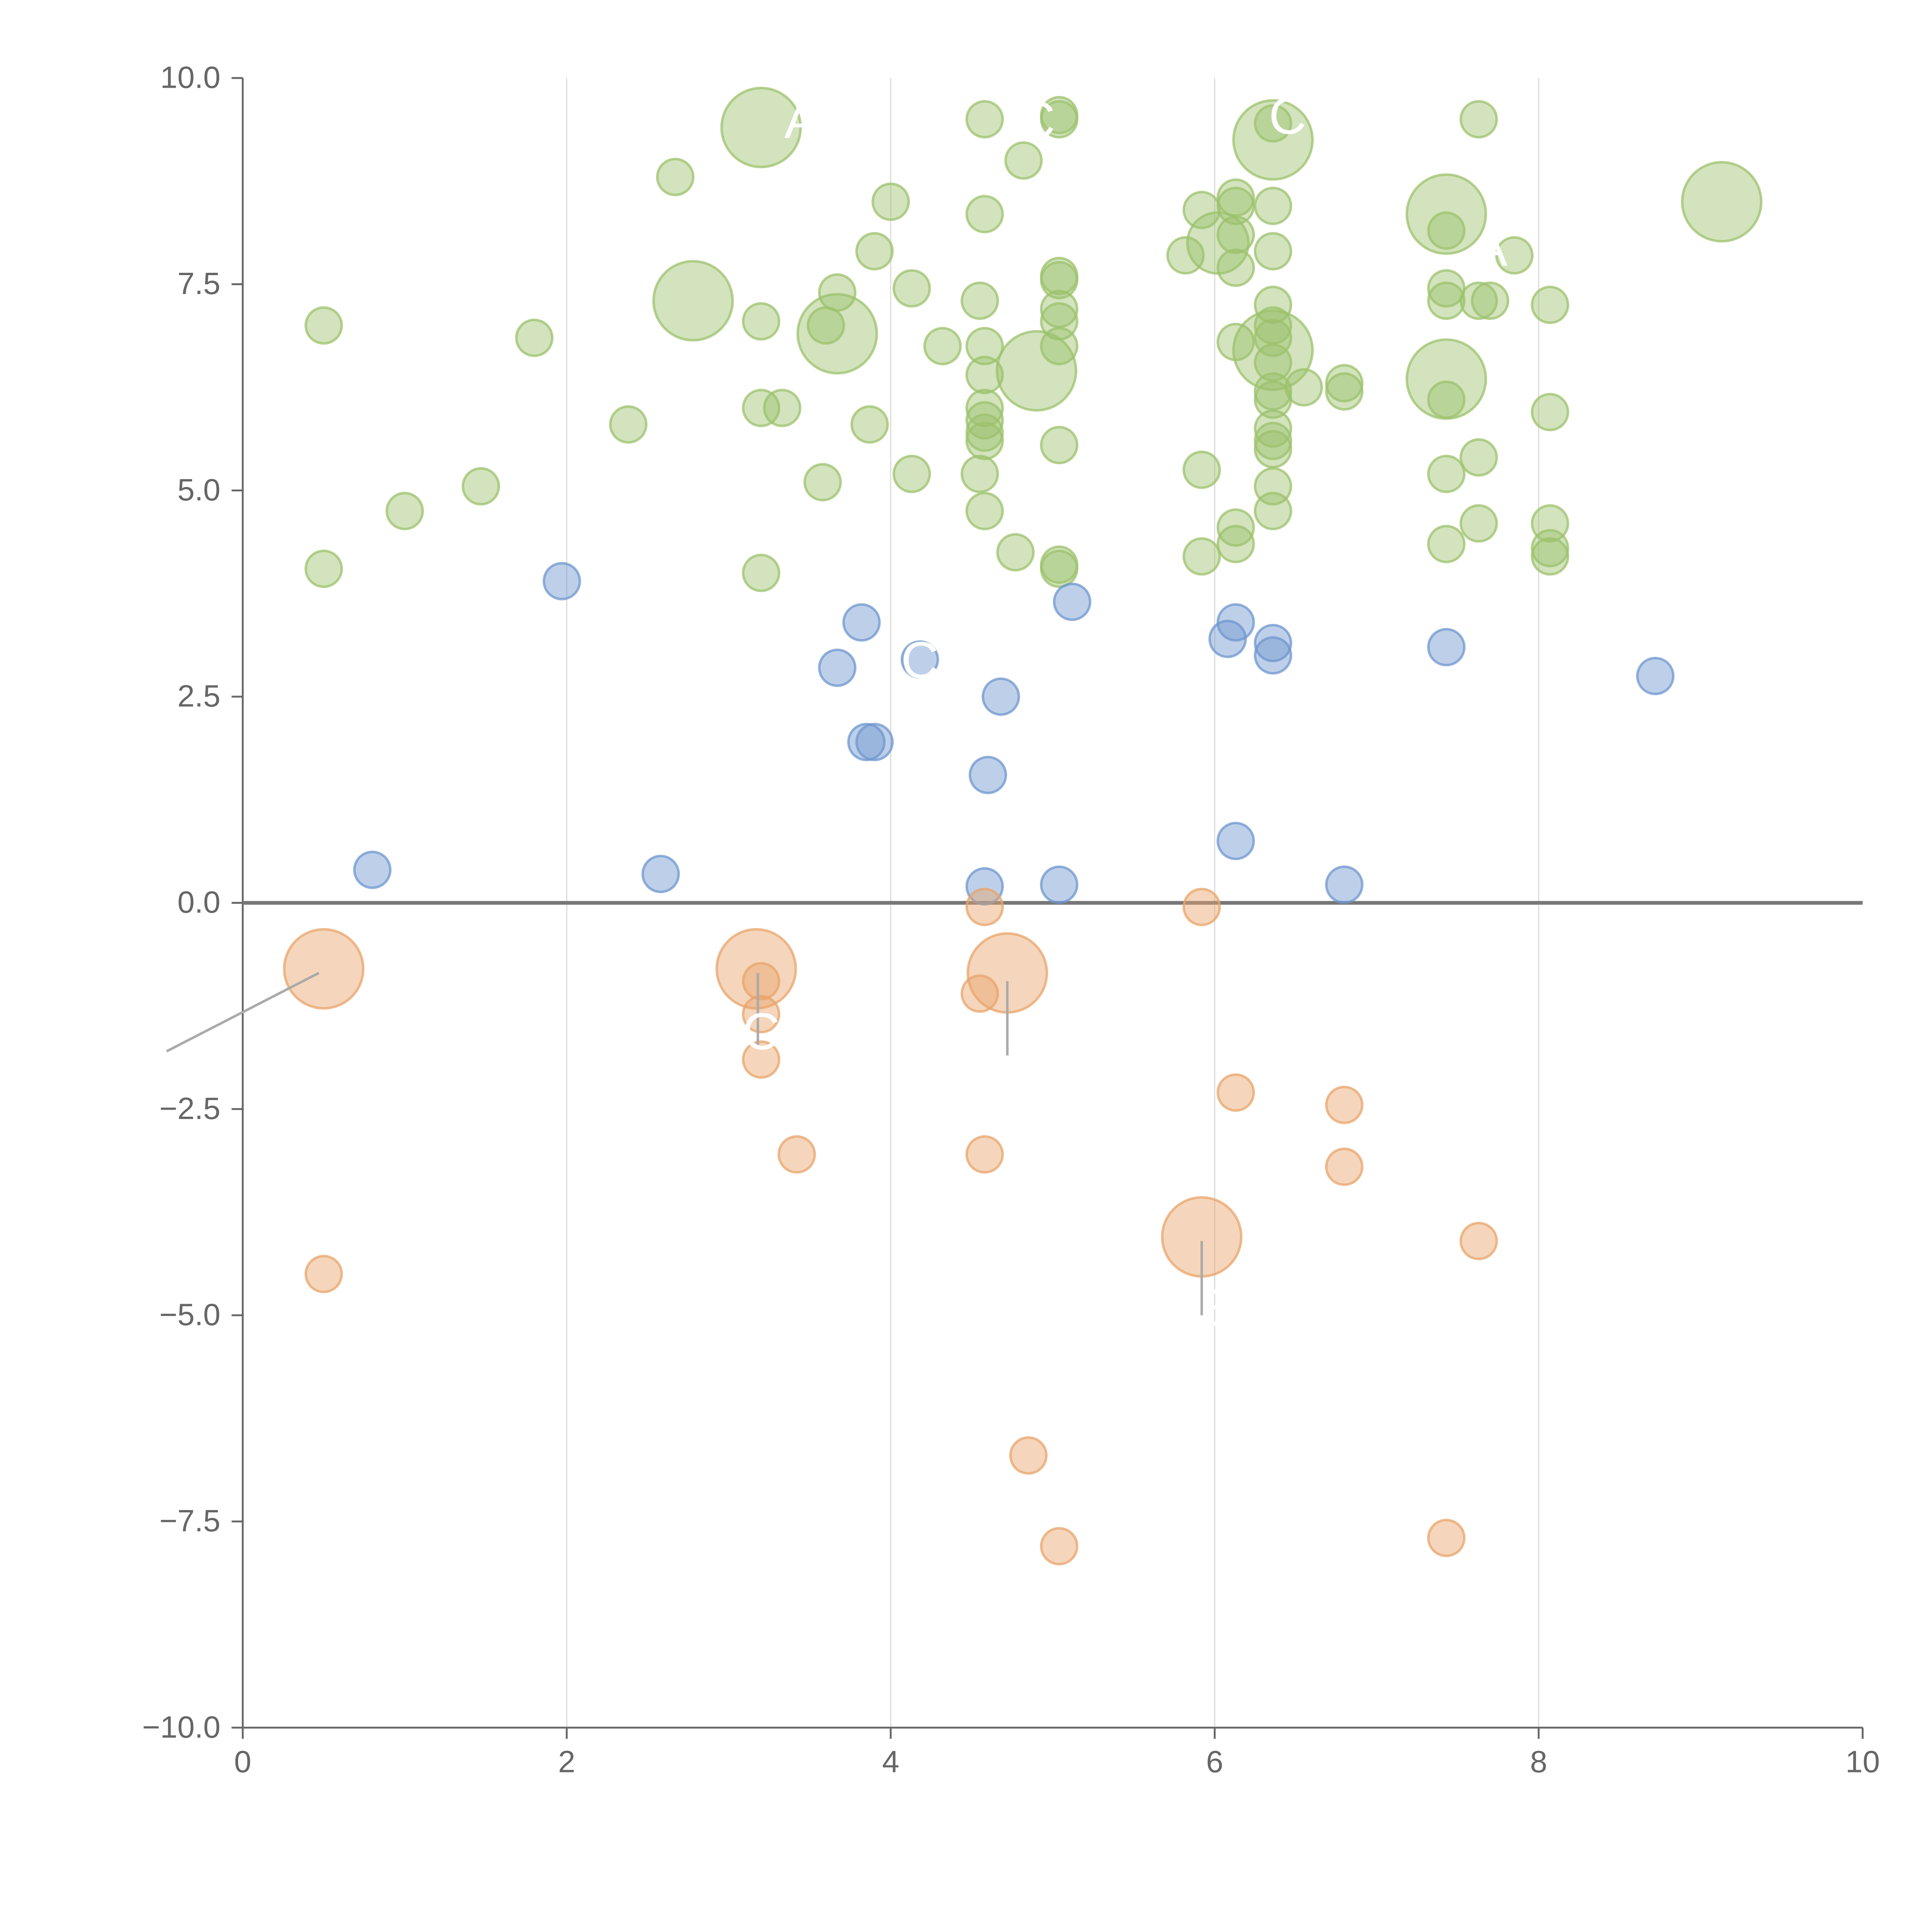 Image resolution: width=1932 pixels, height=1932 pixels. I want to click on x-tick-label: 0, so click(243, 1761).